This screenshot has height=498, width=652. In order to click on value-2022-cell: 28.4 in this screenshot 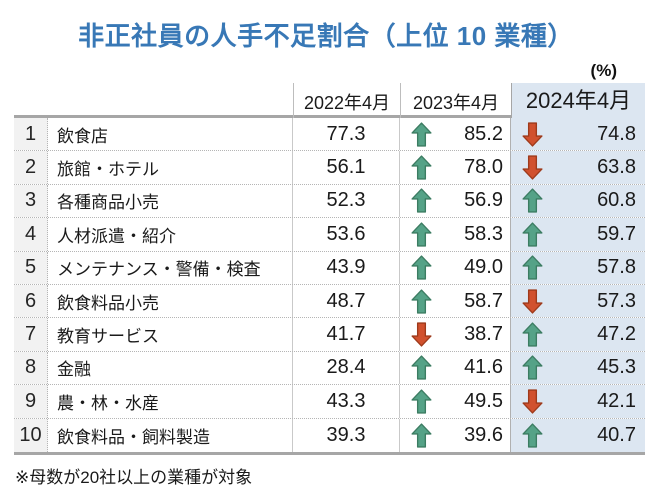, I will do `click(346, 368)`.